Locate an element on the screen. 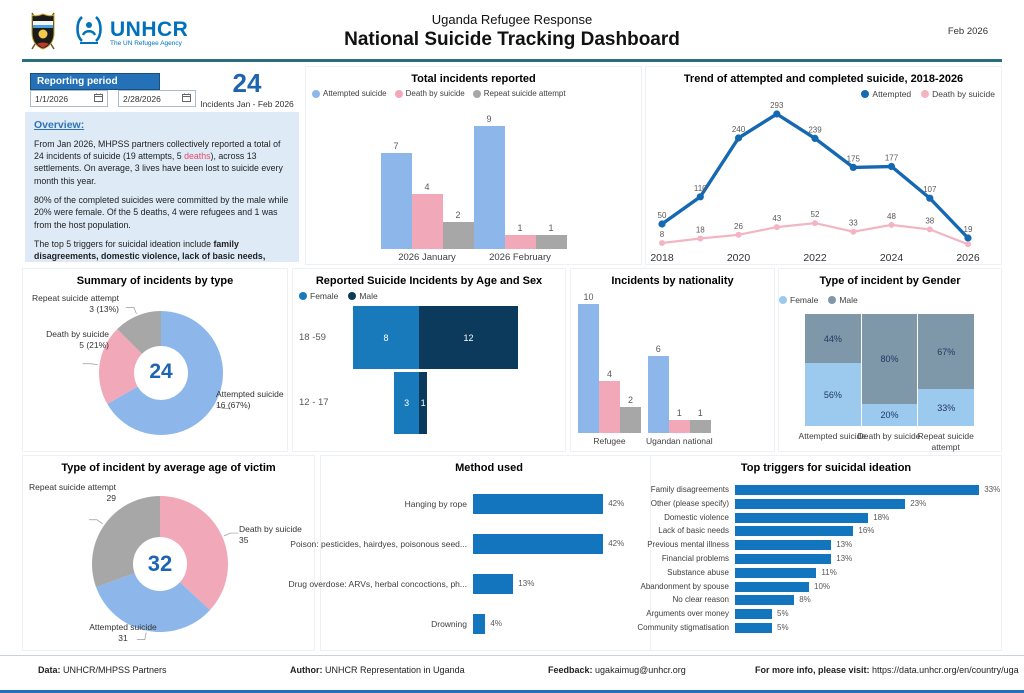  category-label: Family disagreements is located at coordinates (689, 489).